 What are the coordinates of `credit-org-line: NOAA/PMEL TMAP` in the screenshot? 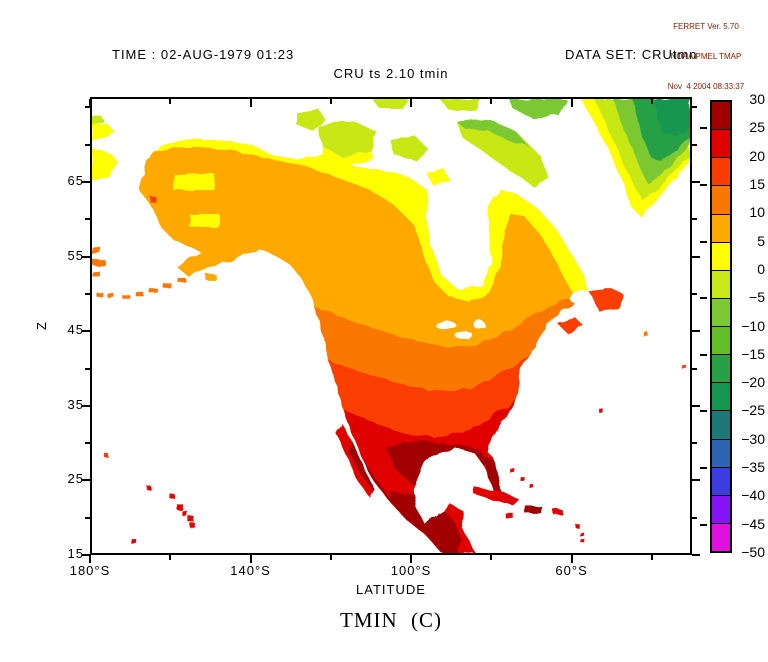 It's located at (706, 56).